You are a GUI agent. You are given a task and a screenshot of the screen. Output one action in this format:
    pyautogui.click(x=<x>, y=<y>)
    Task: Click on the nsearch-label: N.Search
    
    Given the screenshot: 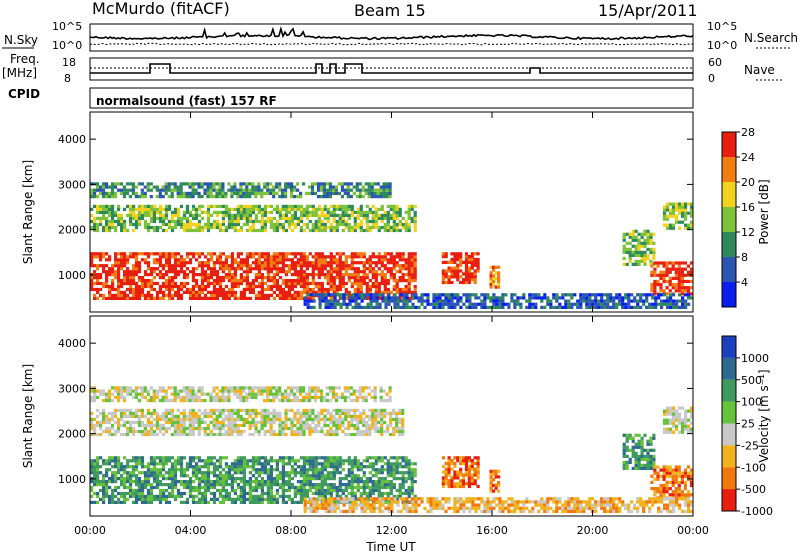 What is the action you would take?
    pyautogui.click(x=771, y=38)
    